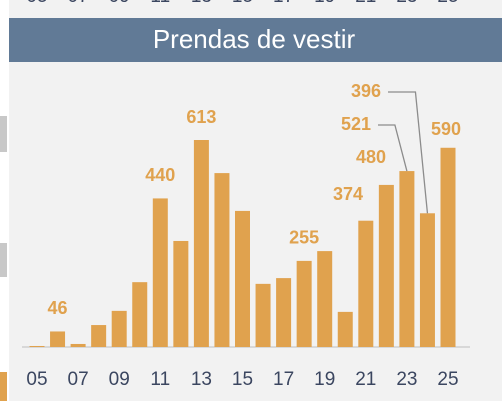 This screenshot has width=502, height=401. What do you see at coordinates (406, 3) in the screenshot?
I see `top-axis-label: 23` at bounding box center [406, 3].